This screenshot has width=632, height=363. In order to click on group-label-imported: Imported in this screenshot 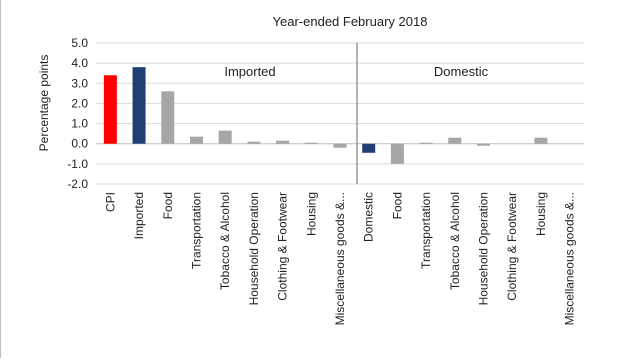, I will do `click(249, 71)`.